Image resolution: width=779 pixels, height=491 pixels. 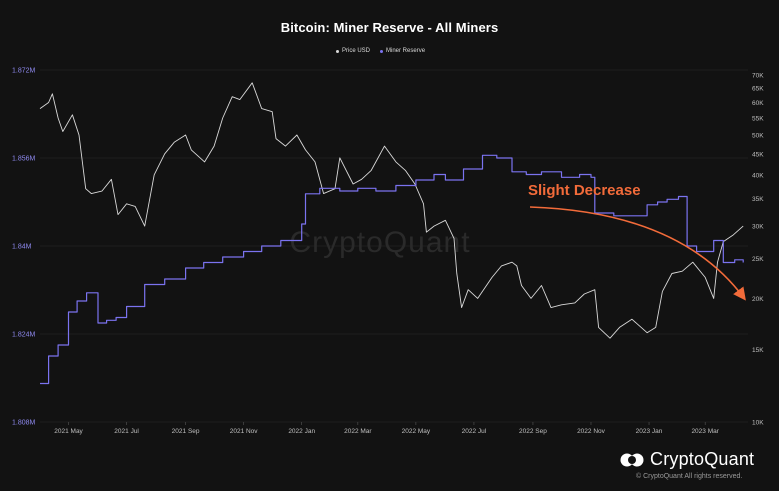 What do you see at coordinates (758, 350) in the screenshot?
I see `right-axis-tick-label: 15K` at bounding box center [758, 350].